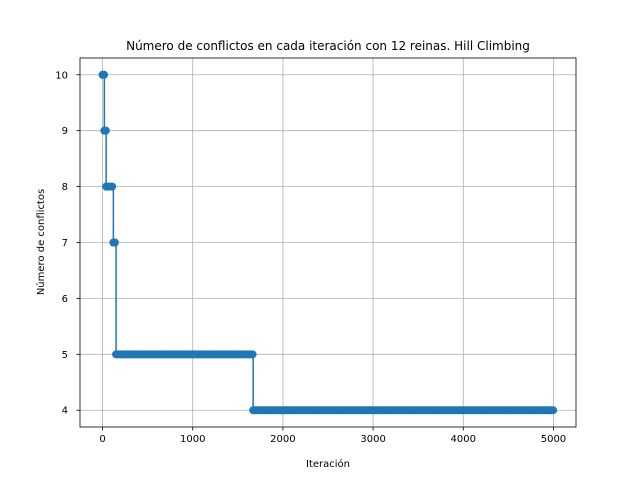 This screenshot has height=480, width=640. What do you see at coordinates (328, 464) in the screenshot?
I see `x-axis-label: Iteración` at bounding box center [328, 464].